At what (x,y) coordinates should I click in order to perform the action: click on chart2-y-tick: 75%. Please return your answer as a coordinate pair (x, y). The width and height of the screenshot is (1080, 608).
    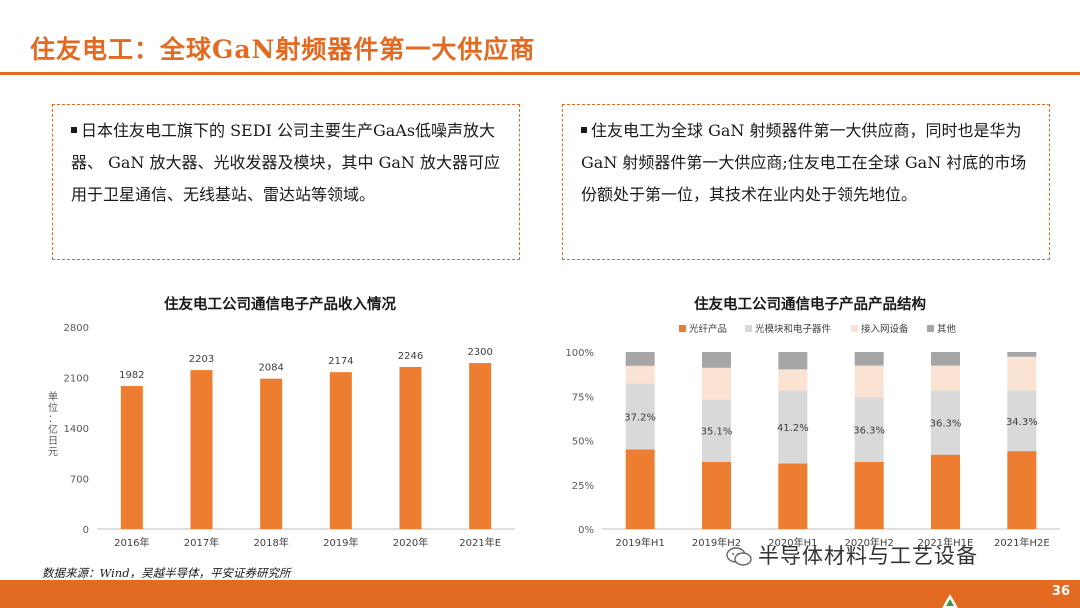
    Looking at the image, I should click on (583, 397).